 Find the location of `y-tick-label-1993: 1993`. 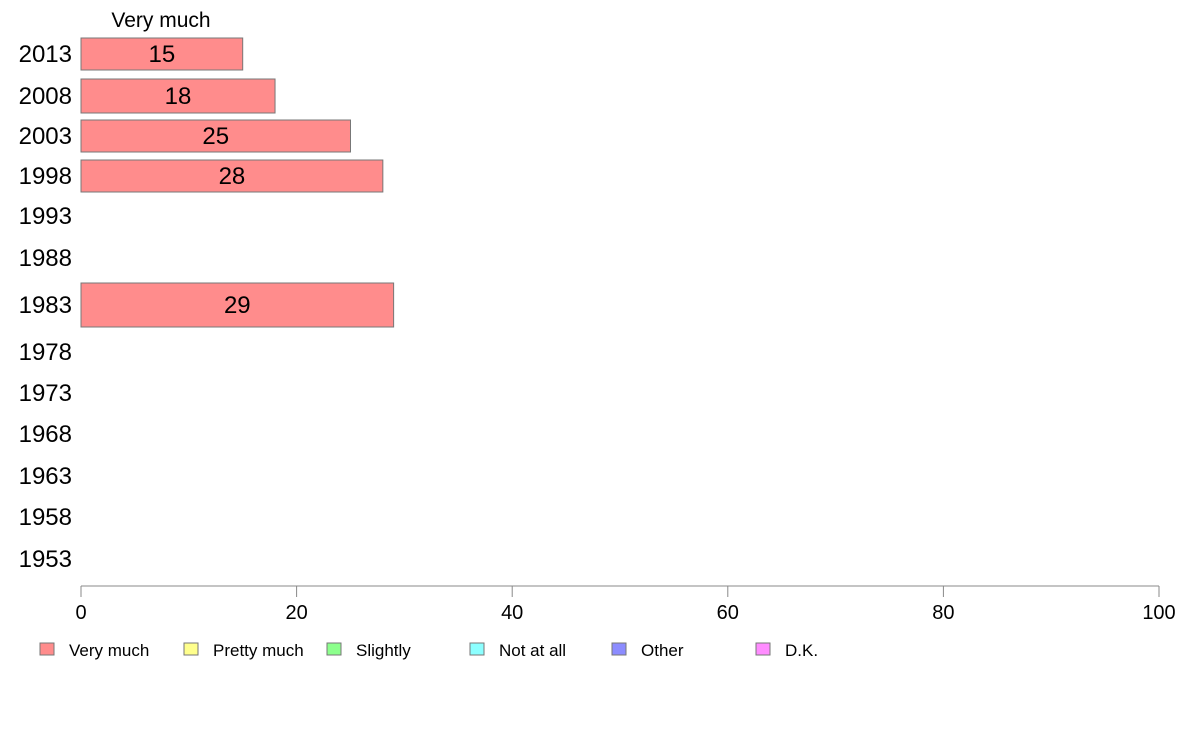

y-tick-label-1993: 1993 is located at coordinates (45, 216).